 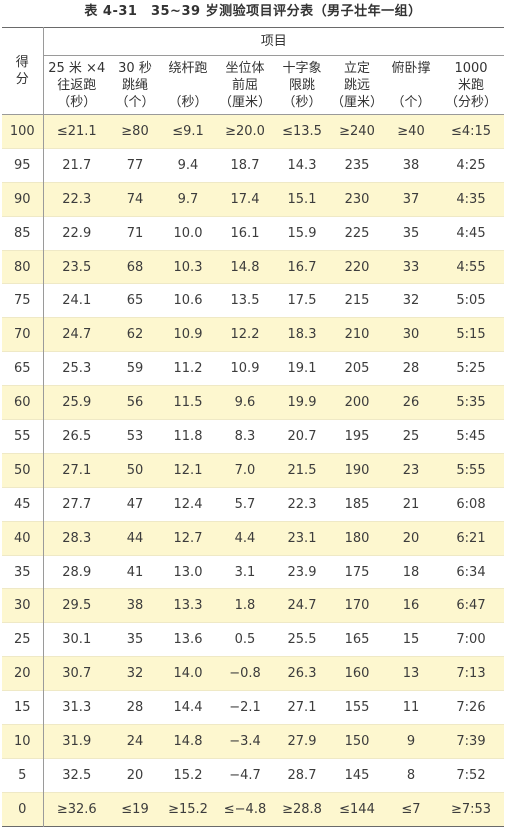 I want to click on item-column-header: 立定 跳远 （厘米）, so click(x=357, y=85).